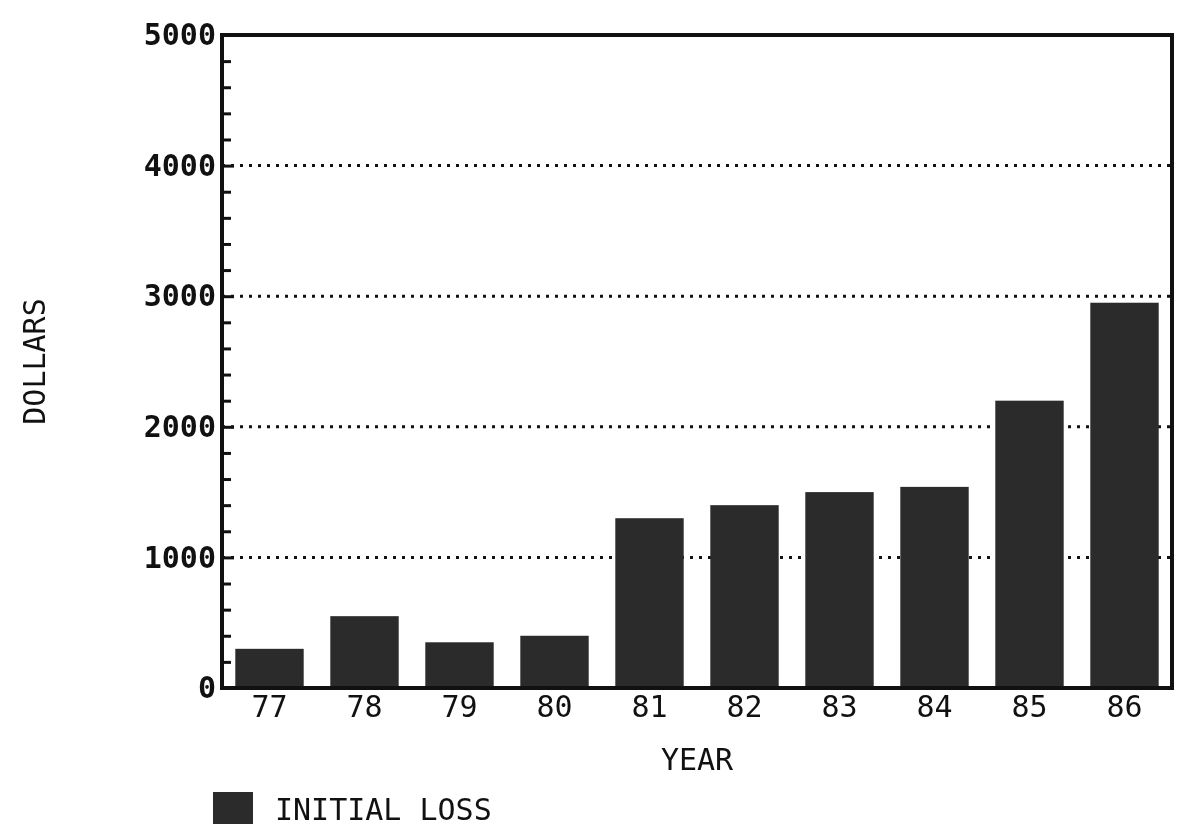 The image size is (1191, 828). What do you see at coordinates (934, 707) in the screenshot?
I see `x-tick-label: 84` at bounding box center [934, 707].